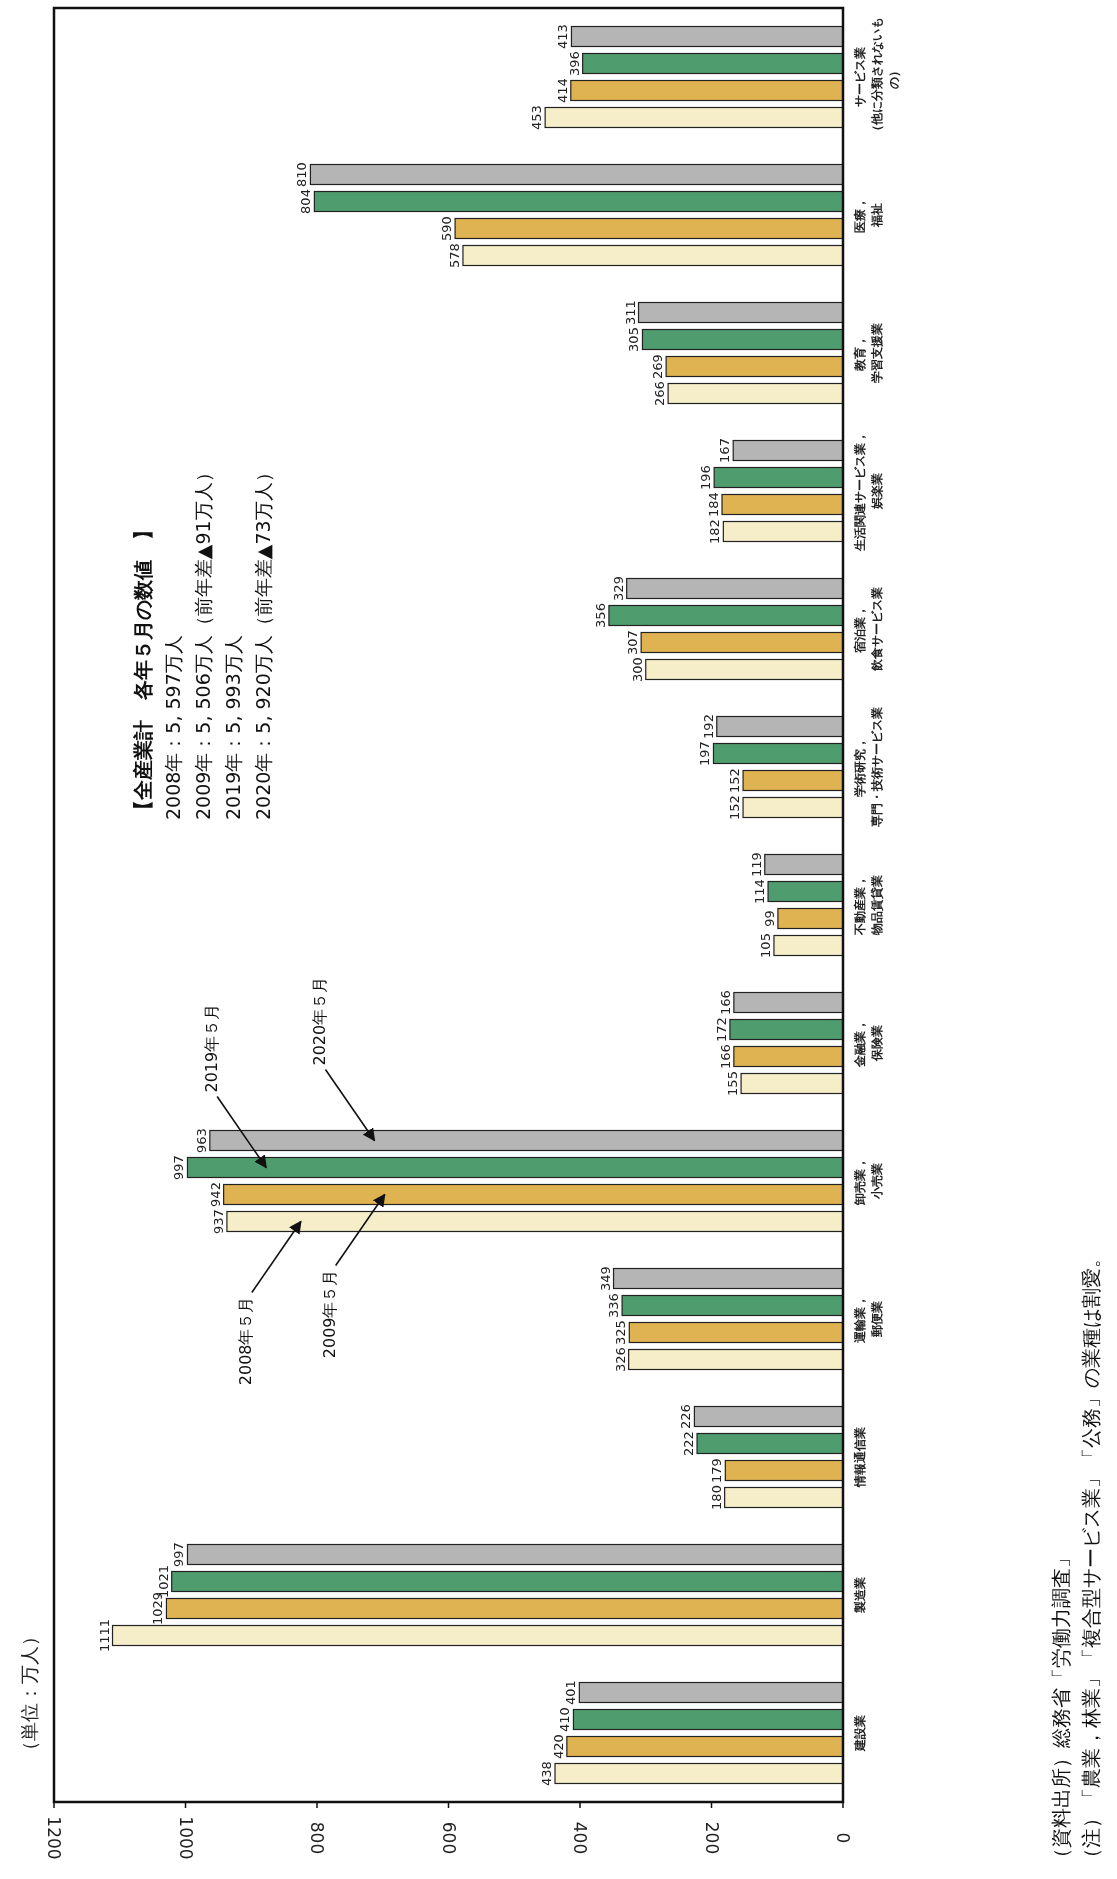 Image resolution: width=1117 pixels, height=1879 pixels. Describe the element at coordinates (708, 726) in the screenshot. I see `data-label: 192` at that location.